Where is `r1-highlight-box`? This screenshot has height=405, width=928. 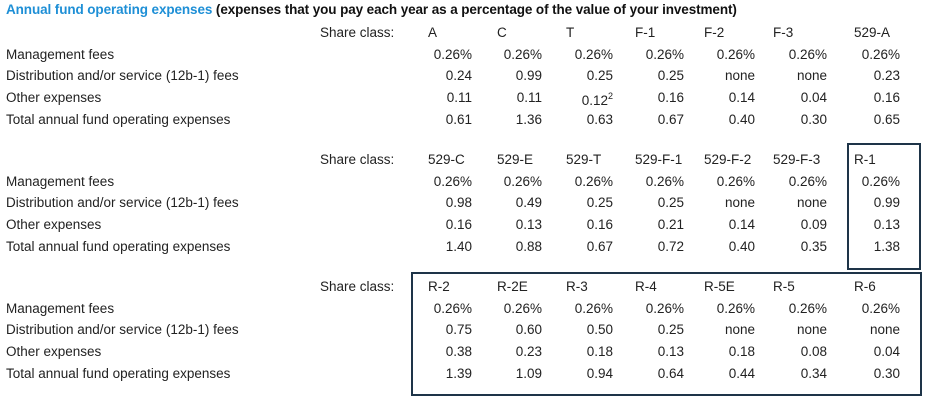 r1-highlight-box is located at coordinates (884, 206).